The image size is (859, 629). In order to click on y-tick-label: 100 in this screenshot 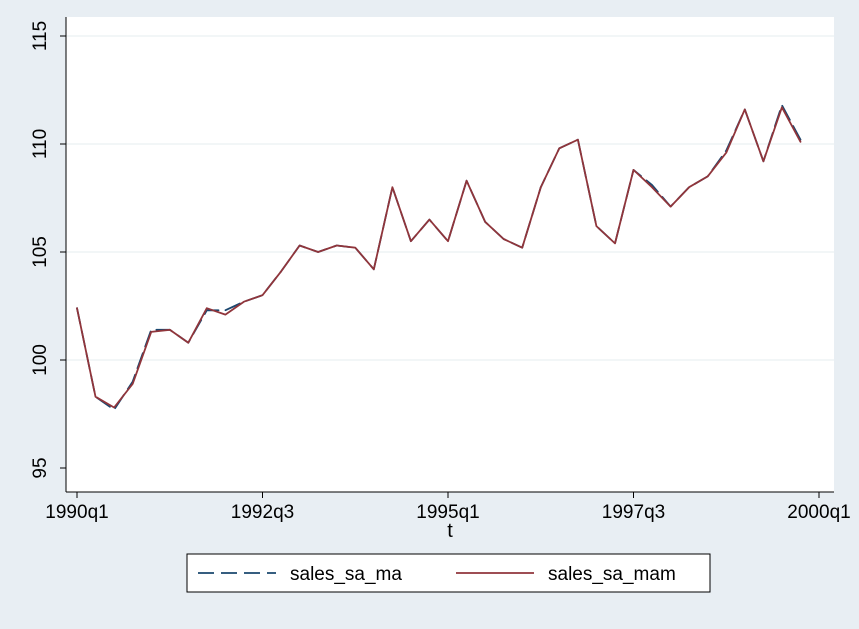, I will do `click(40, 360)`.